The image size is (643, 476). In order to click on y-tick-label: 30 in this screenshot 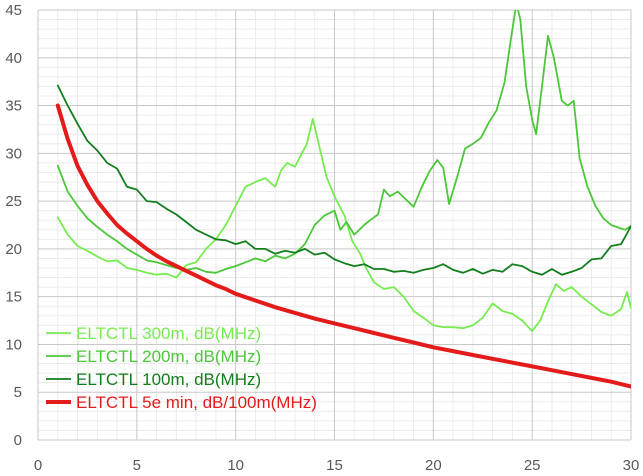, I will do `click(13, 153)`.